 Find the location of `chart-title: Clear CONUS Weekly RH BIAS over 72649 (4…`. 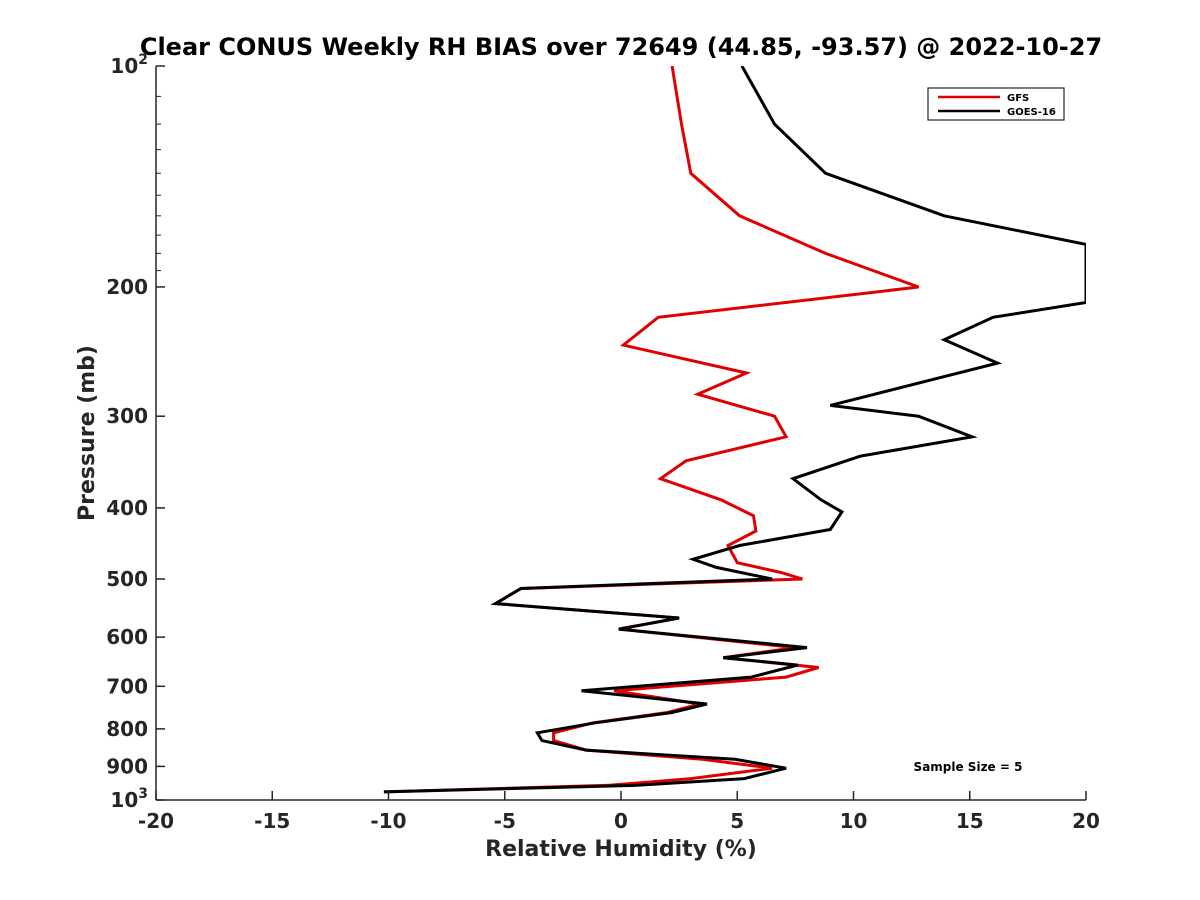

chart-title: Clear CONUS Weekly RH BIAS over 72649 (4… is located at coordinates (621, 47).